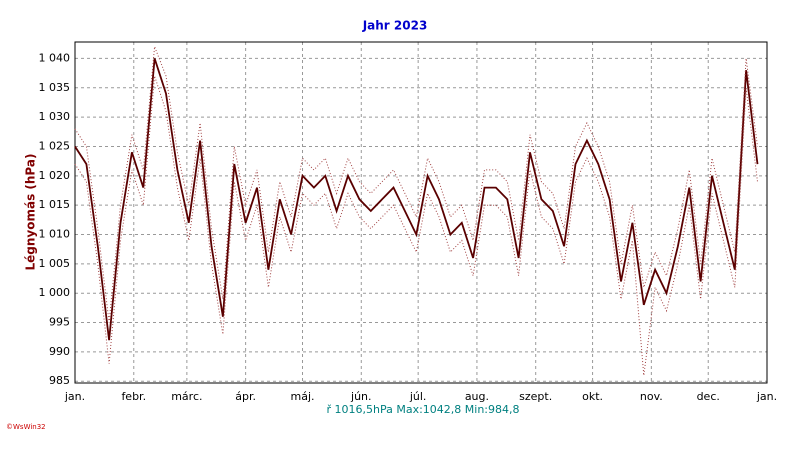 Image resolution: width=790 pixels, height=449 pixels. Describe the element at coordinates (418, 396) in the screenshot. I see `x-tick-label: júl.` at that location.